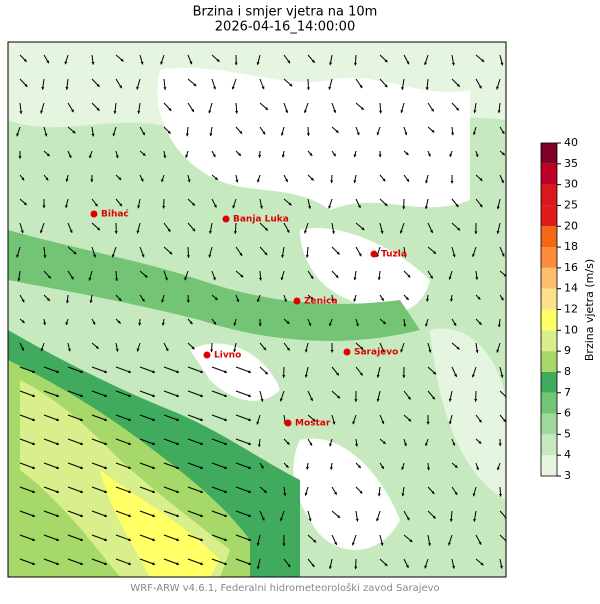  Describe the element at coordinates (567, 371) in the screenshot. I see `colorbar-tick-label: 8` at that location.